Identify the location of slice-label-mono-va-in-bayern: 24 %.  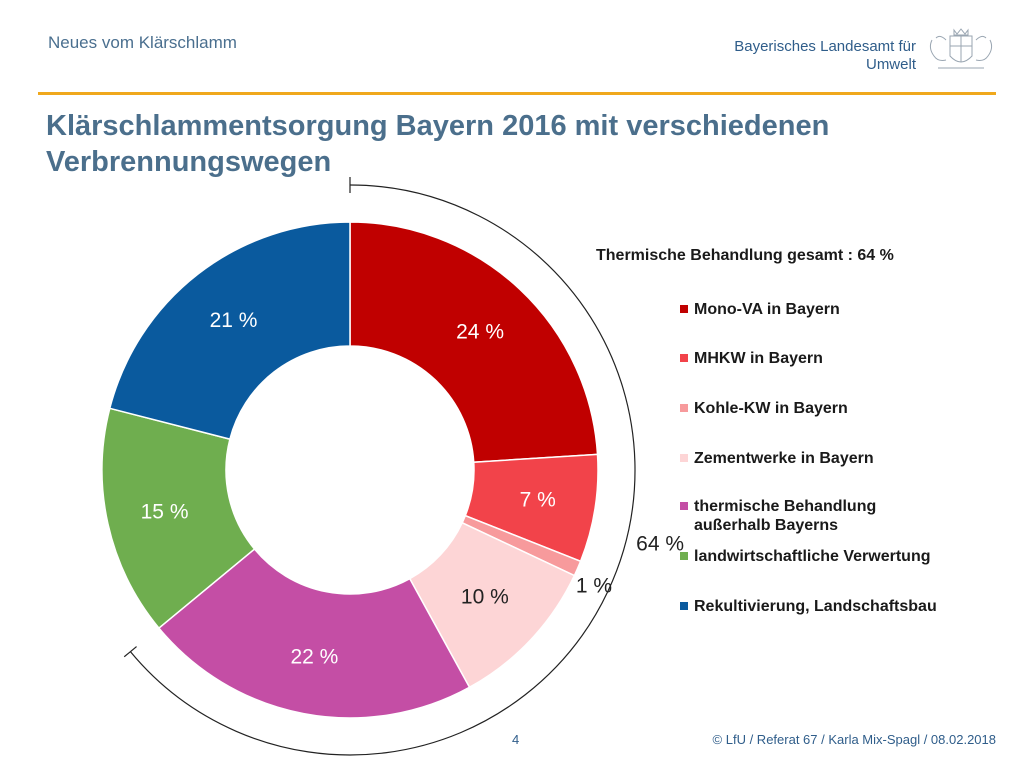
(480, 331).